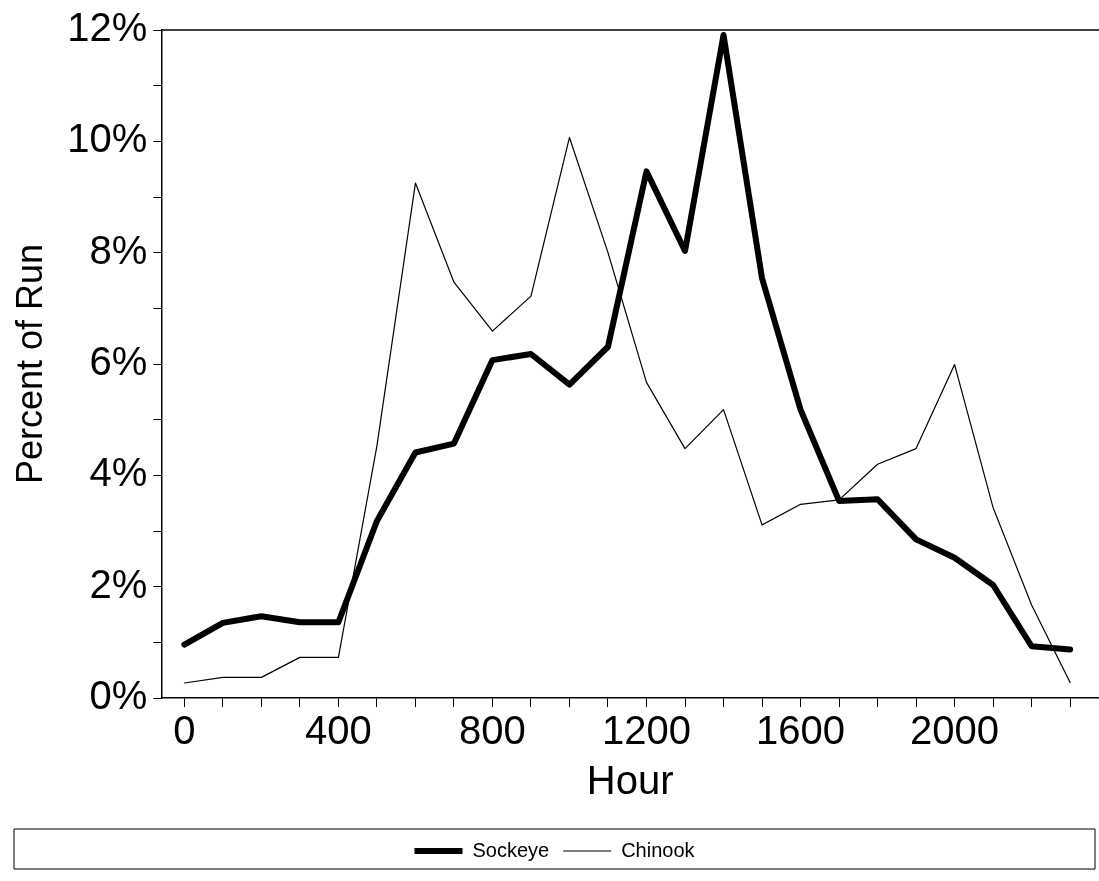  What do you see at coordinates (801, 730) in the screenshot?
I see `x-tick-label: 1600` at bounding box center [801, 730].